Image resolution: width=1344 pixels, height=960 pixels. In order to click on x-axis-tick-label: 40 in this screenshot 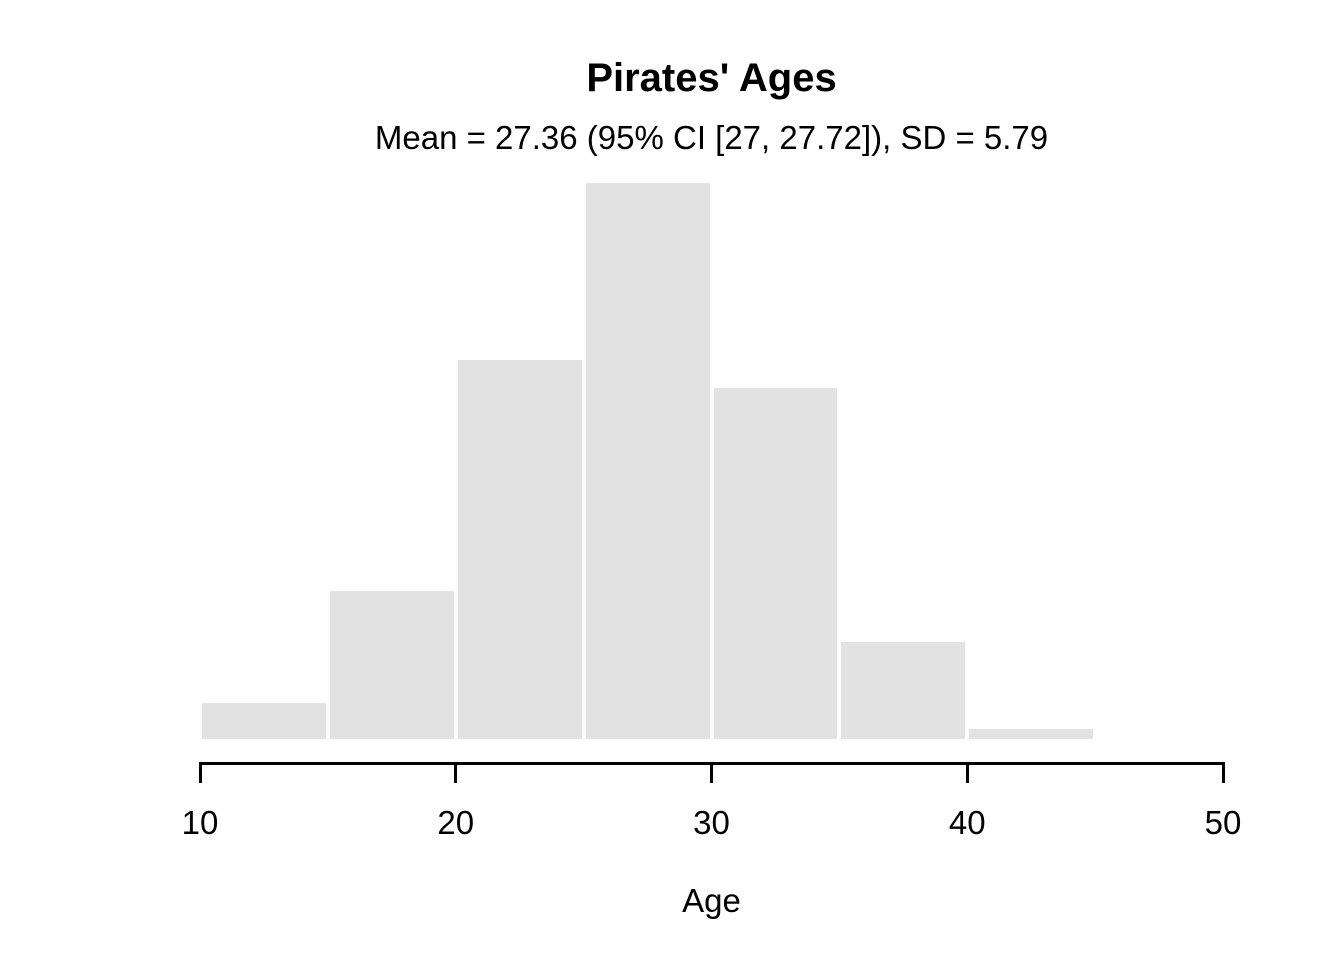, I will do `click(967, 822)`.